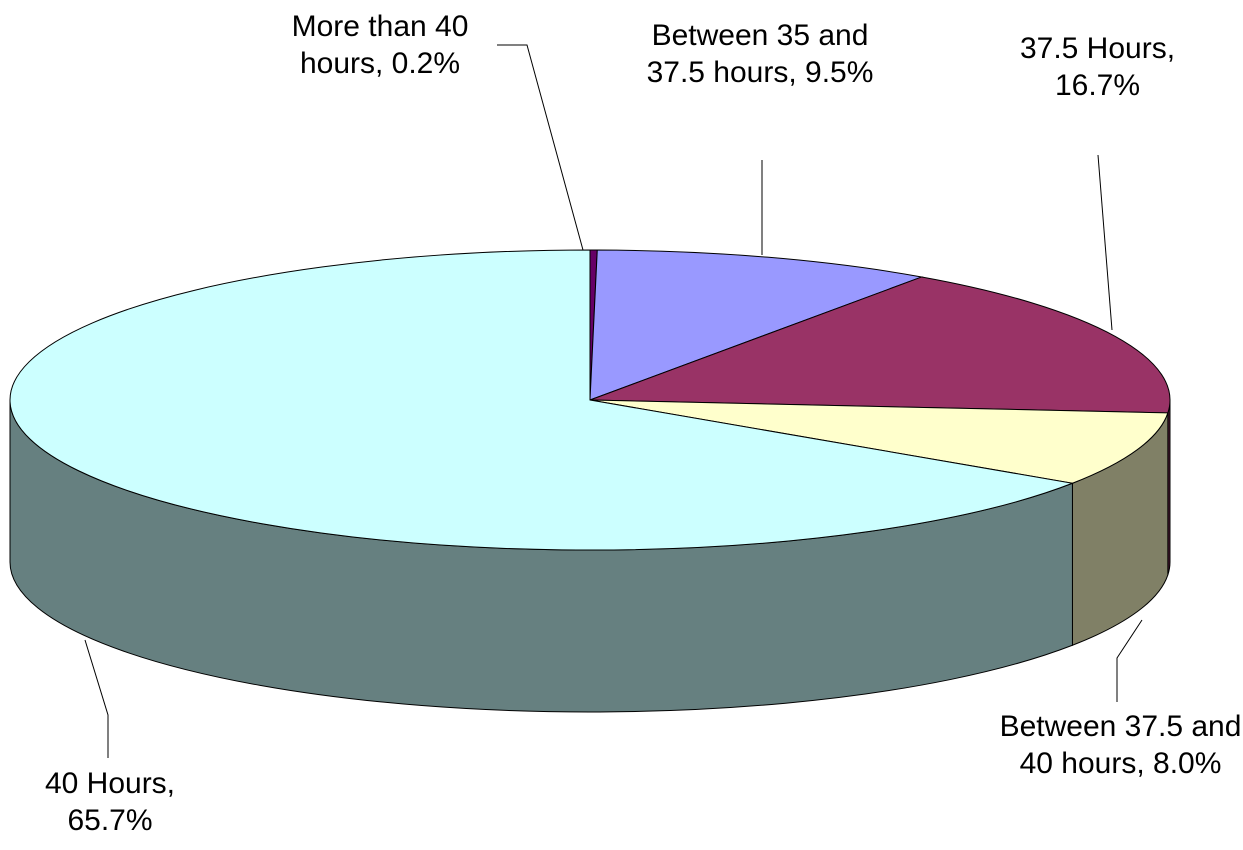  I want to click on data-label: Between 37.5 and 40 hours, 8.0%, so click(1120, 745).